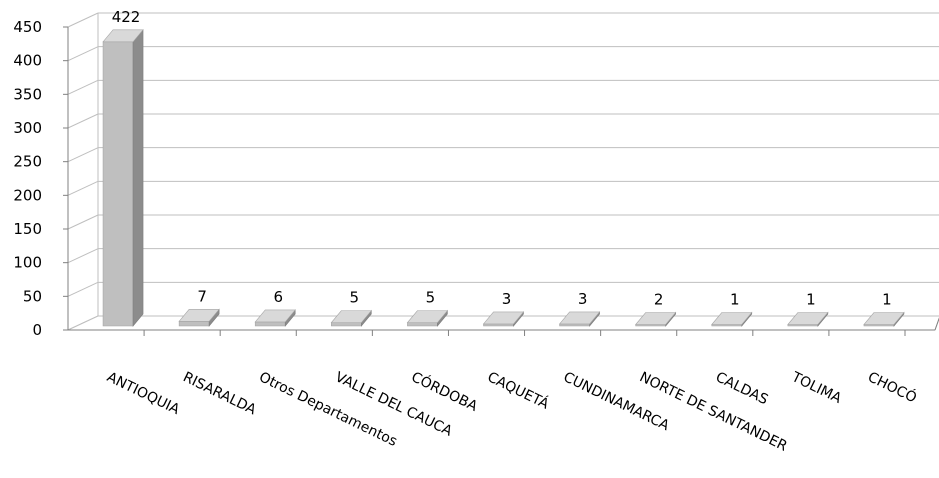  Describe the element at coordinates (278, 297) in the screenshot. I see `data-label: 6` at that location.